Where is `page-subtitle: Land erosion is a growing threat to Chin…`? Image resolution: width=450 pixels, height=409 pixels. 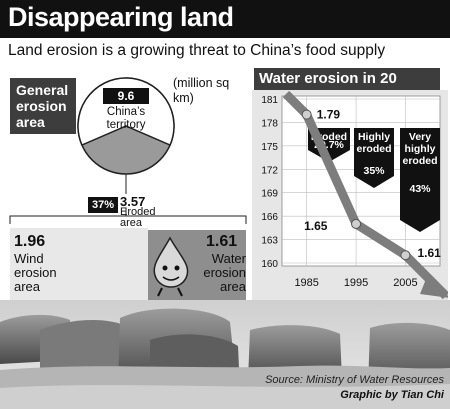 page-subtitle: Land erosion is a growing threat to Chin… is located at coordinates (197, 50).